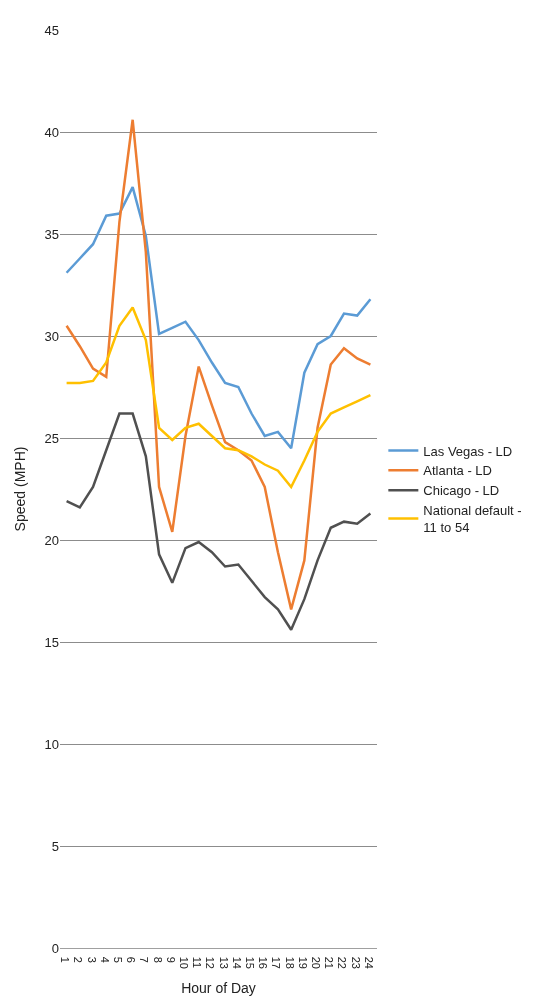  Describe the element at coordinates (65, 959) in the screenshot. I see `x-tick-label: 1` at that location.